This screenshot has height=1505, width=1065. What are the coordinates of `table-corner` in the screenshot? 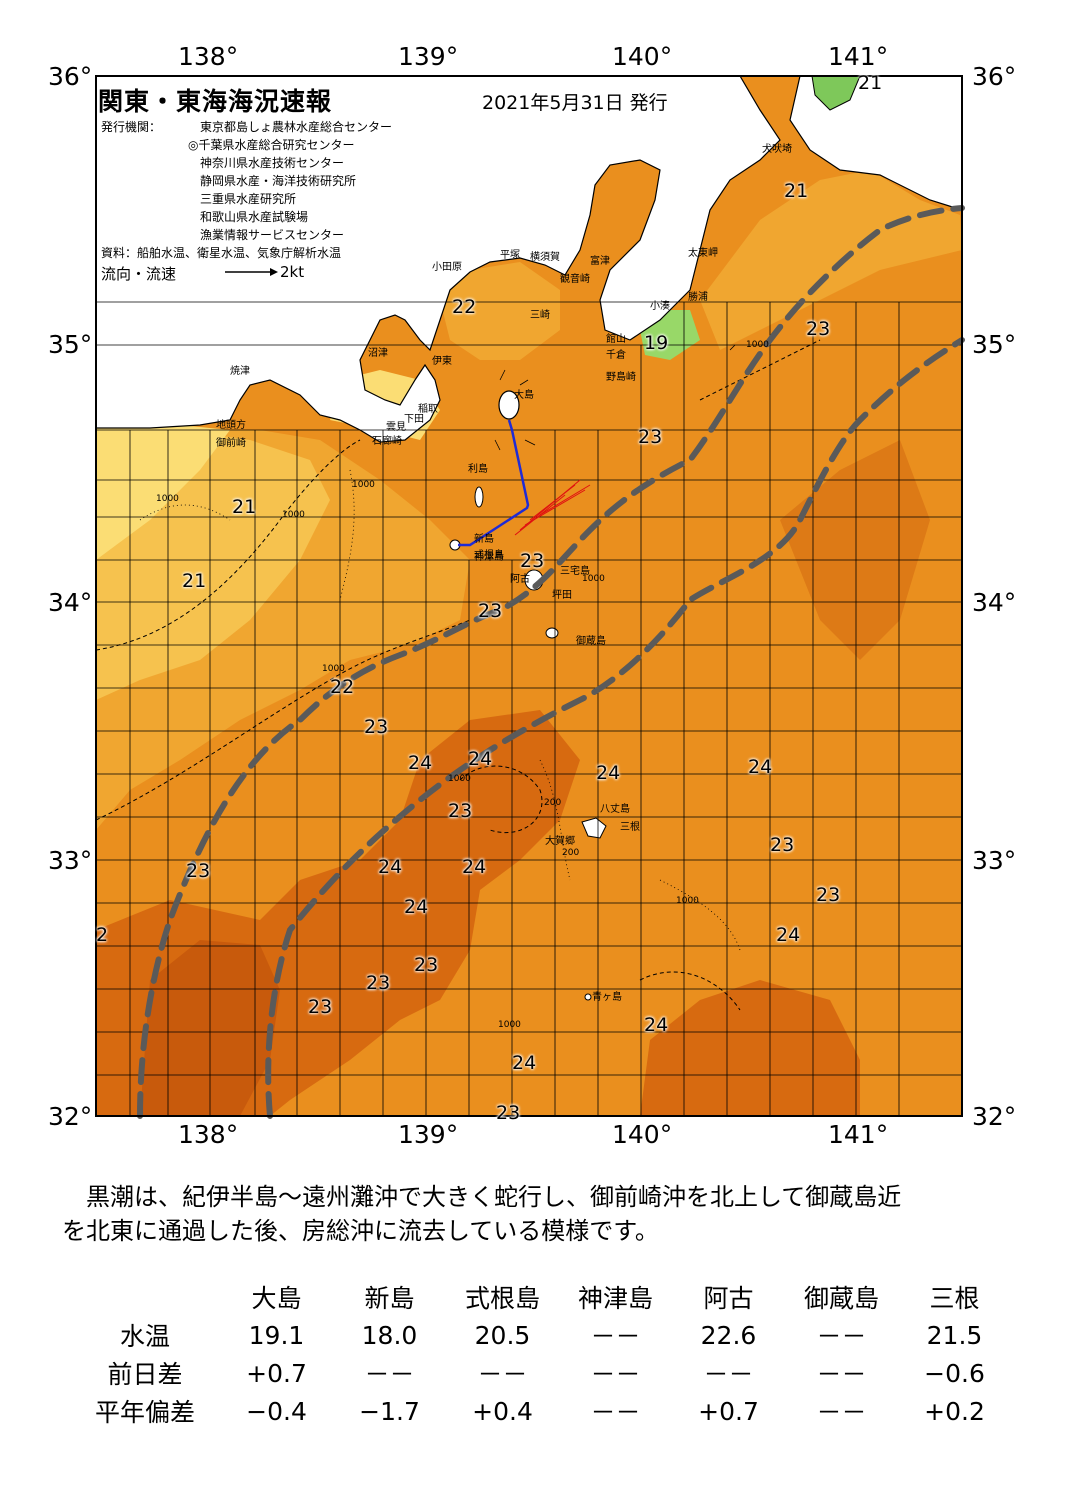 It's located at (145, 1297).